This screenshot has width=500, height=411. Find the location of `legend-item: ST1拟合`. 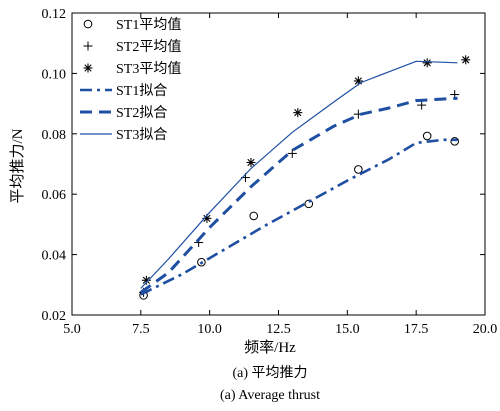

legend-item: ST1拟合 is located at coordinates (123, 91).